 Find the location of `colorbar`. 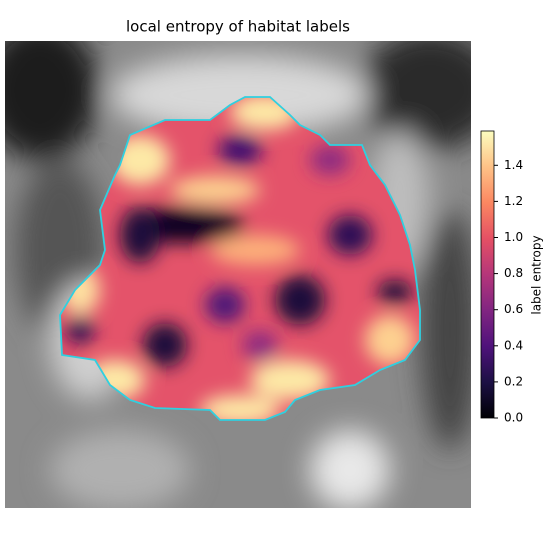

colorbar is located at coordinates (487, 274).